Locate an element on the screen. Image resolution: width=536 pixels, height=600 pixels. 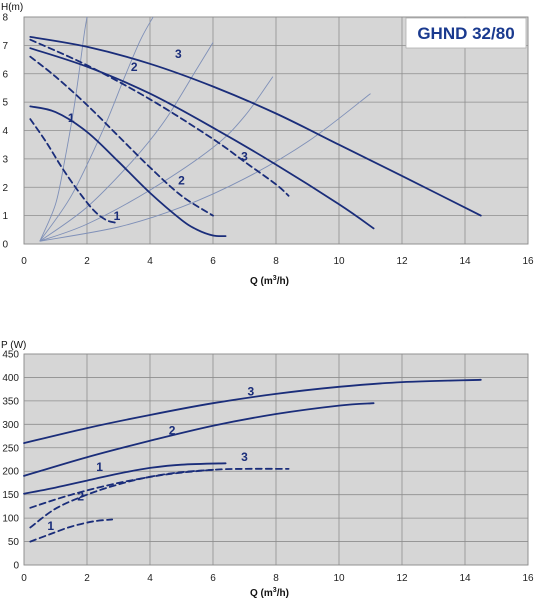
y-tick-label: 1 is located at coordinates (5, 216).